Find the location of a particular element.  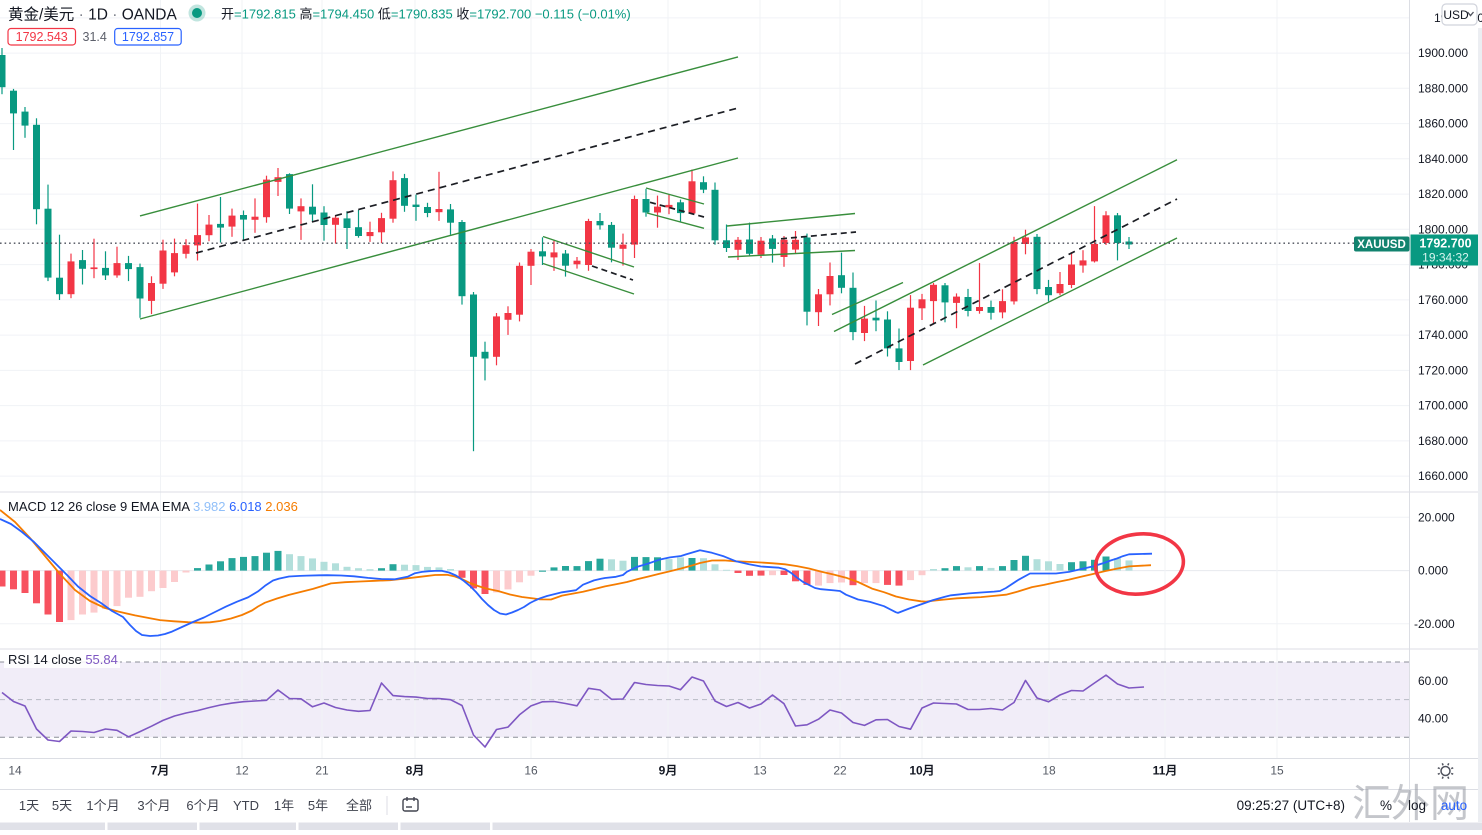

svg-text: 黄金/美元 · 1D · OANDA is located at coordinates (92, 15).